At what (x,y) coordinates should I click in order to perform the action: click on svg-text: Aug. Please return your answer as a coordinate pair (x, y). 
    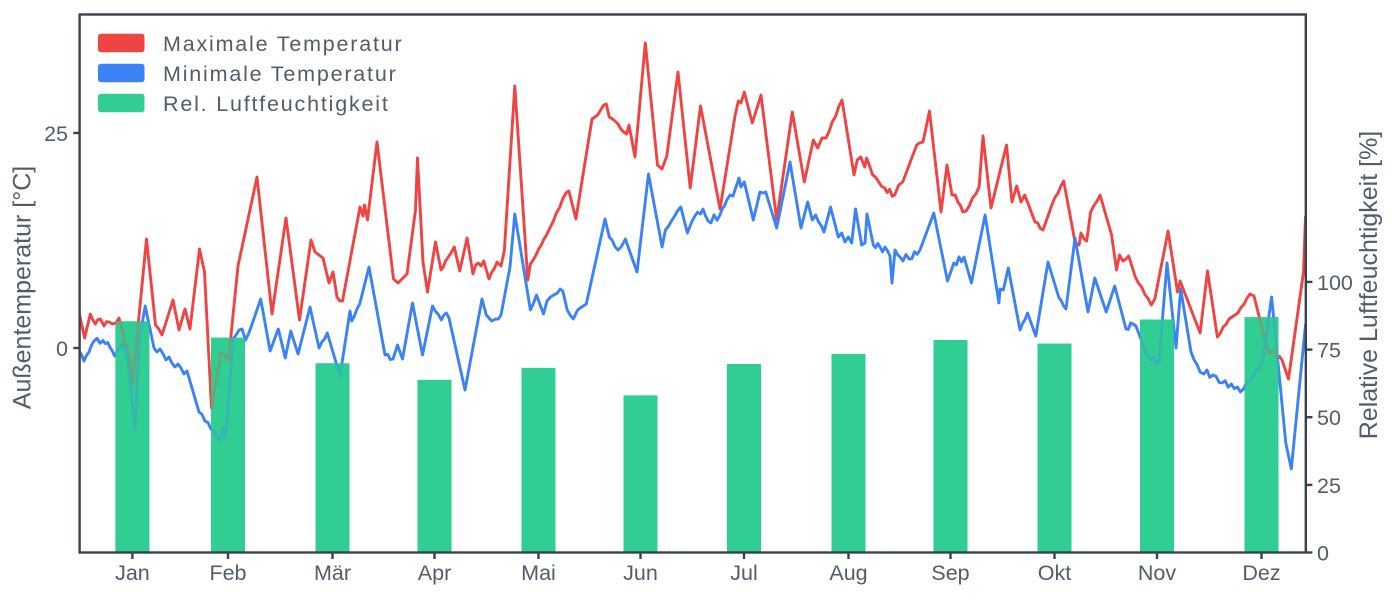
    Looking at the image, I should click on (848, 573).